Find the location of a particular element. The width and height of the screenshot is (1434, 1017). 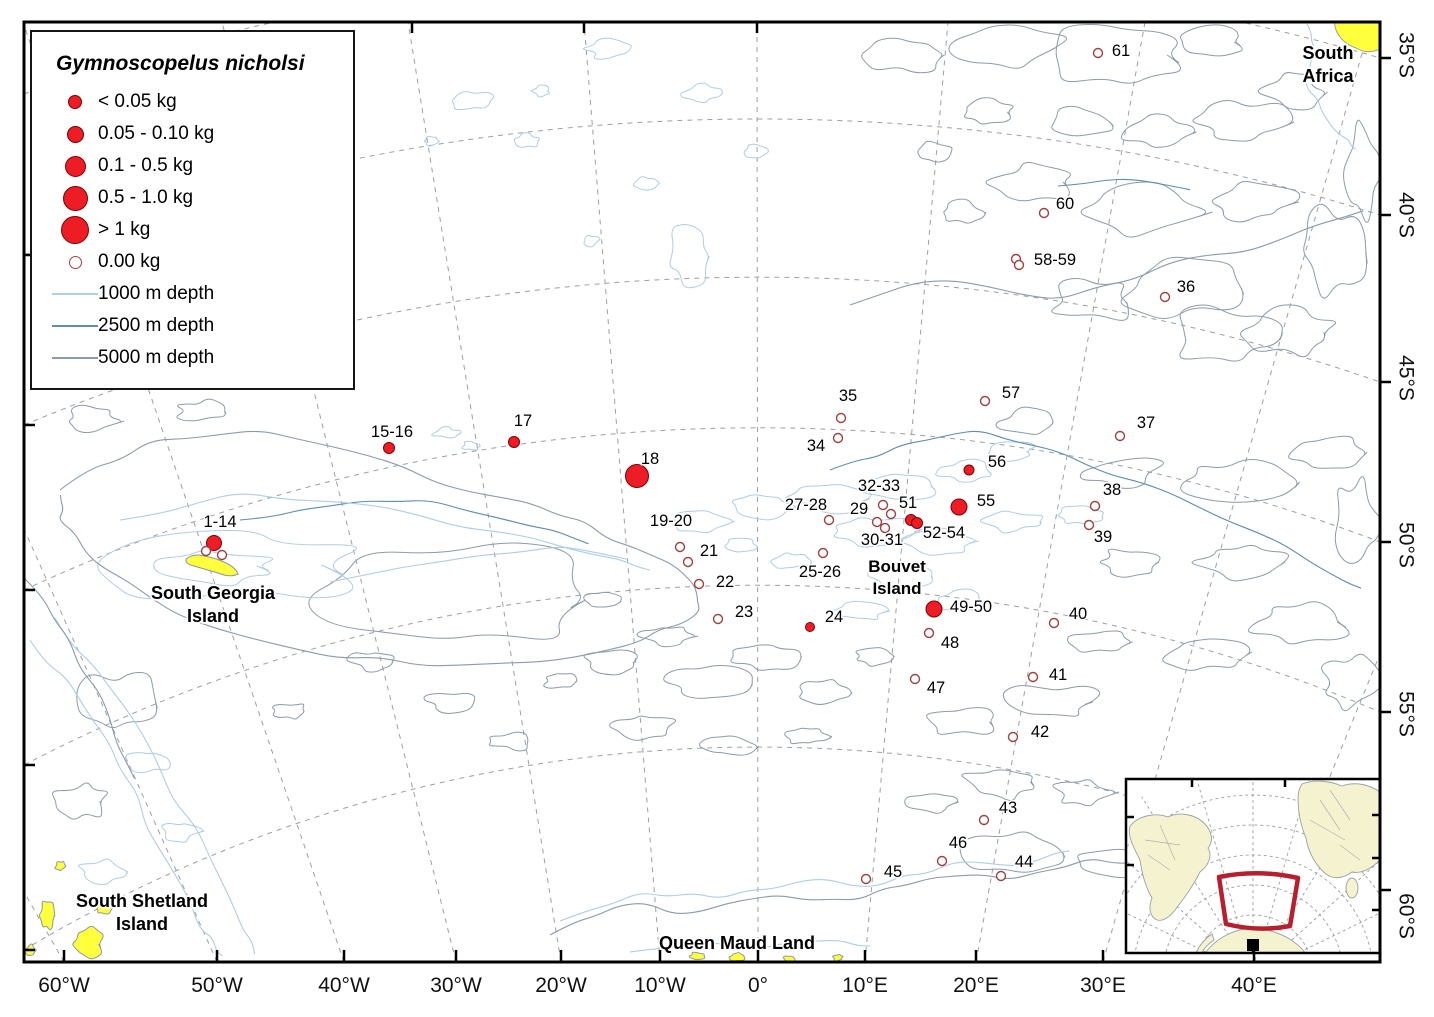

legend-row-size-5: > 1 kg is located at coordinates (202, 230).